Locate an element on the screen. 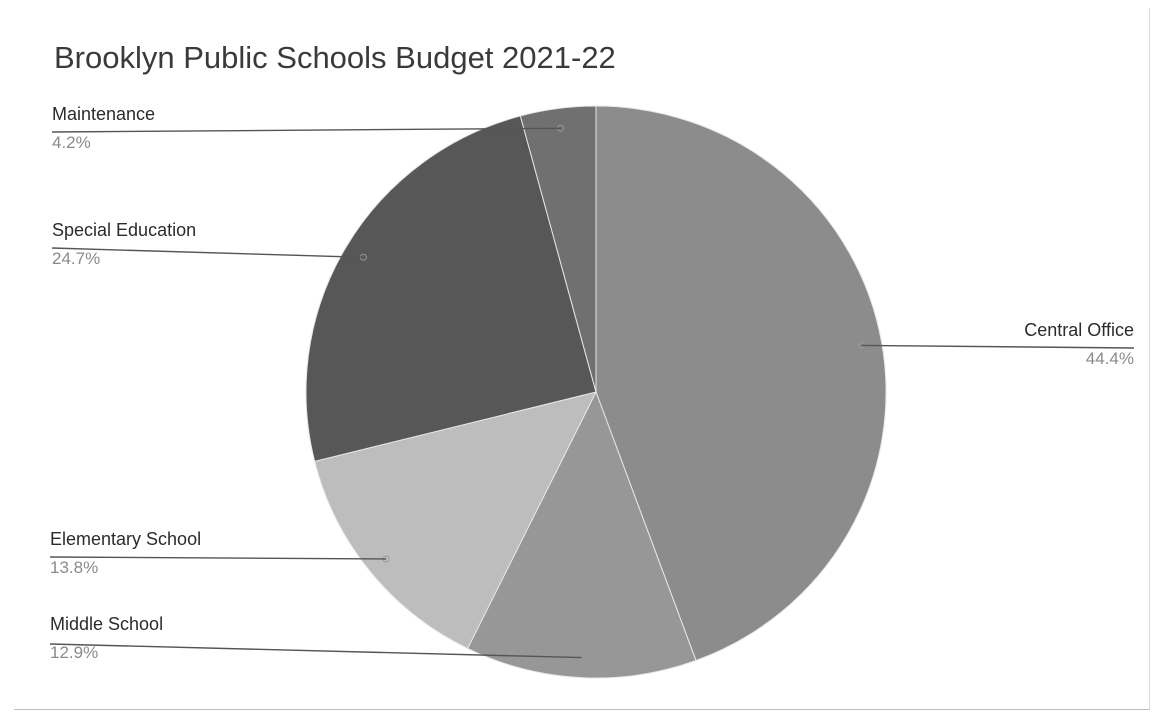 This screenshot has height=715, width=1157. slice-percent-label: 12.9% is located at coordinates (74, 652).